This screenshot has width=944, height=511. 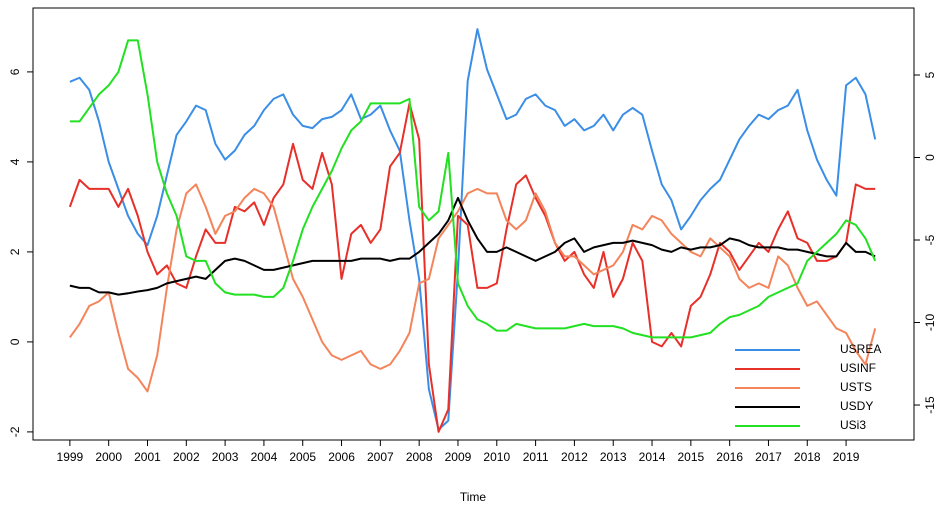 What do you see at coordinates (930, 323) in the screenshot?
I see `y2-tick-label: -10` at bounding box center [930, 323].